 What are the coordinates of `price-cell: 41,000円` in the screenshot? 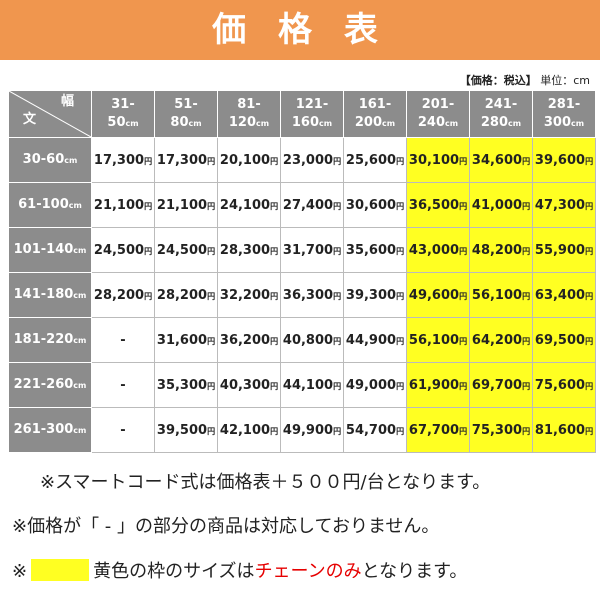 It's located at (501, 205).